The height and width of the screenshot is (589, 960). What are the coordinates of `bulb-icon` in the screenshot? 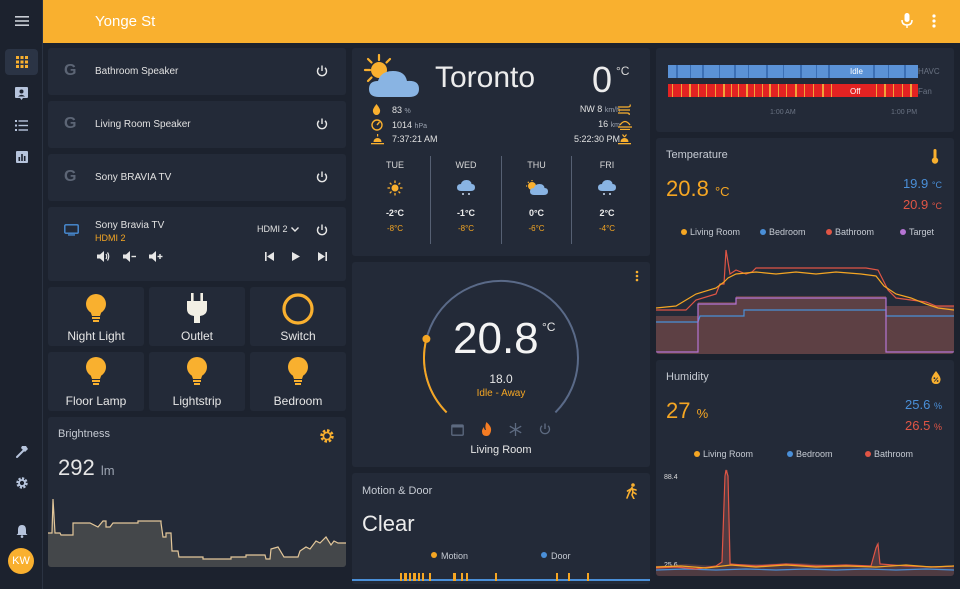 It's located at (197, 372).